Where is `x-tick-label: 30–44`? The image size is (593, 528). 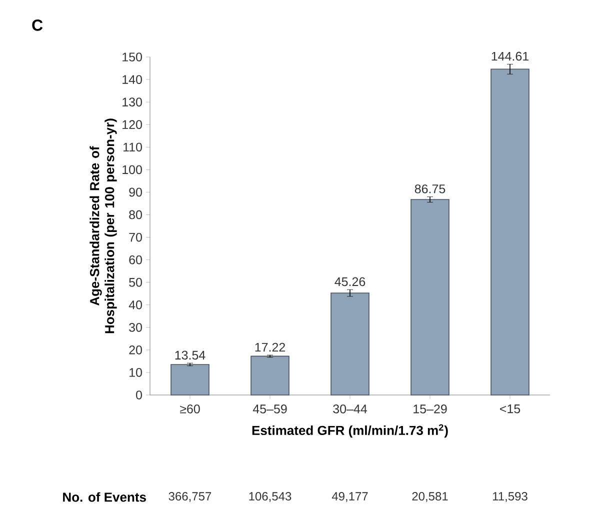
x-tick-label: 30–44 is located at coordinates (350, 409).